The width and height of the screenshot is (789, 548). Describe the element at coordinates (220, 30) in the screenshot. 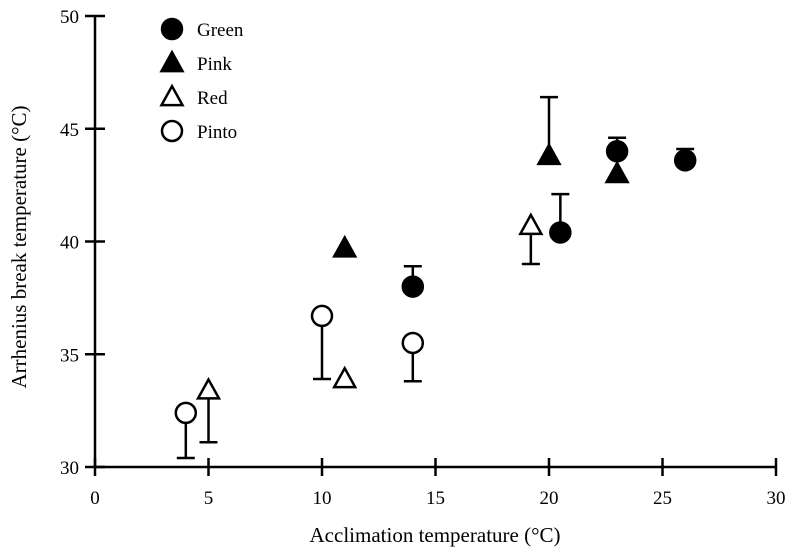

I see `legend-label-green: Green` at that location.